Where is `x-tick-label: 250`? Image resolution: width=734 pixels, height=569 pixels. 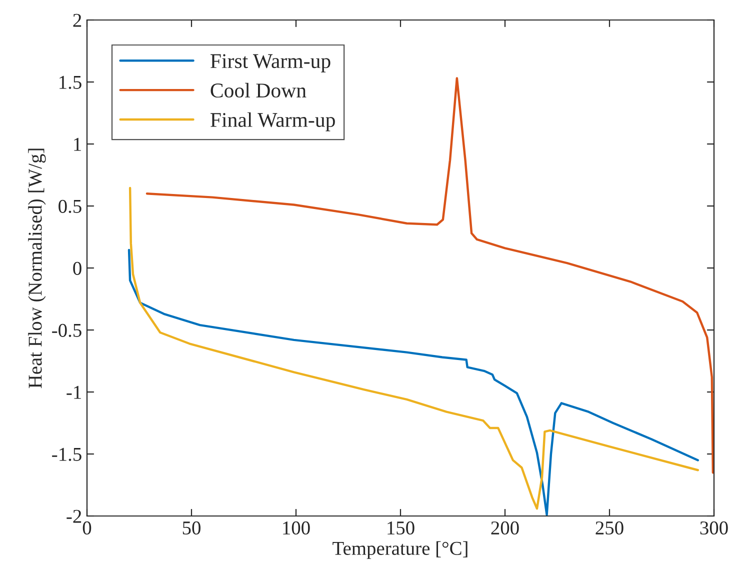
x-tick-label: 250 is located at coordinates (610, 528).